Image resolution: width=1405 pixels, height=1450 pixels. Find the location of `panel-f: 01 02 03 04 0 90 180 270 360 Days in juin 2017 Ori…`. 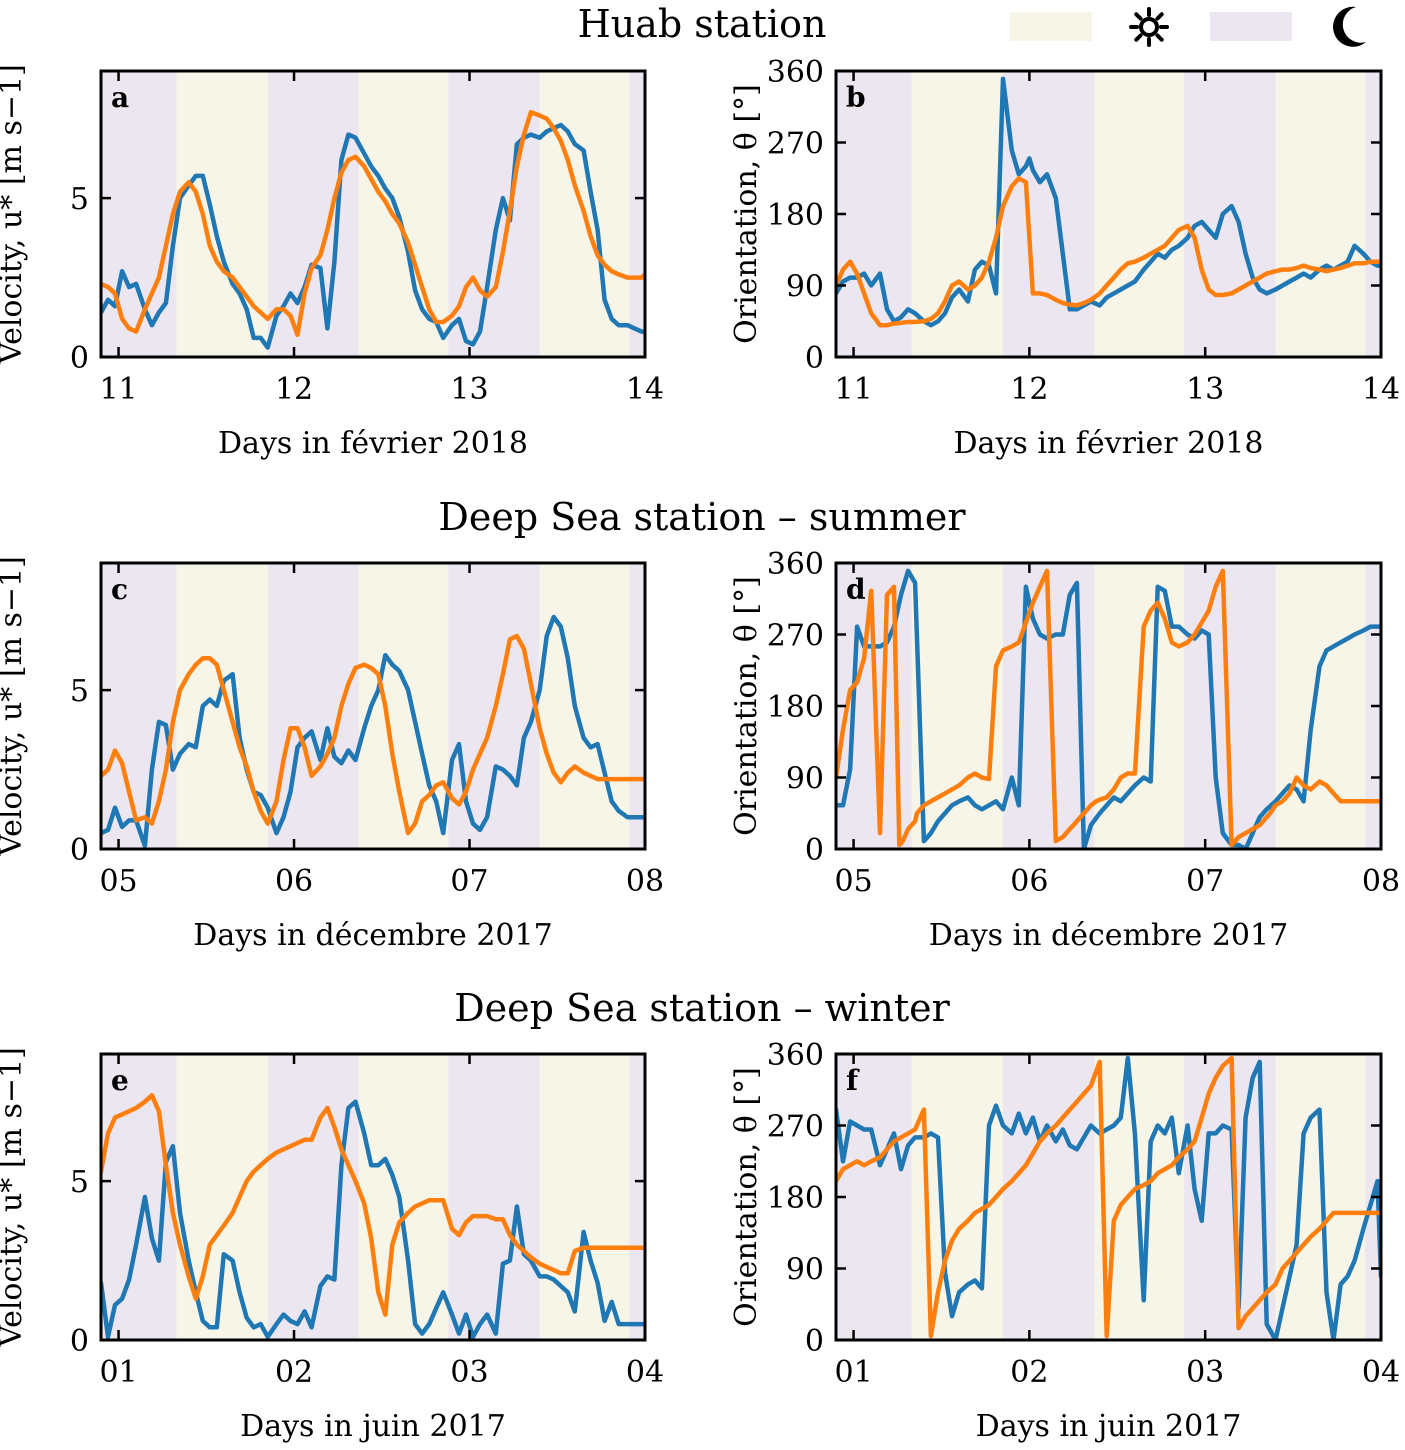

panel-f: 01 02 03 04 0 90 180 270 360 Days in juin 2017 Ori… is located at coordinates (1064, 1241).